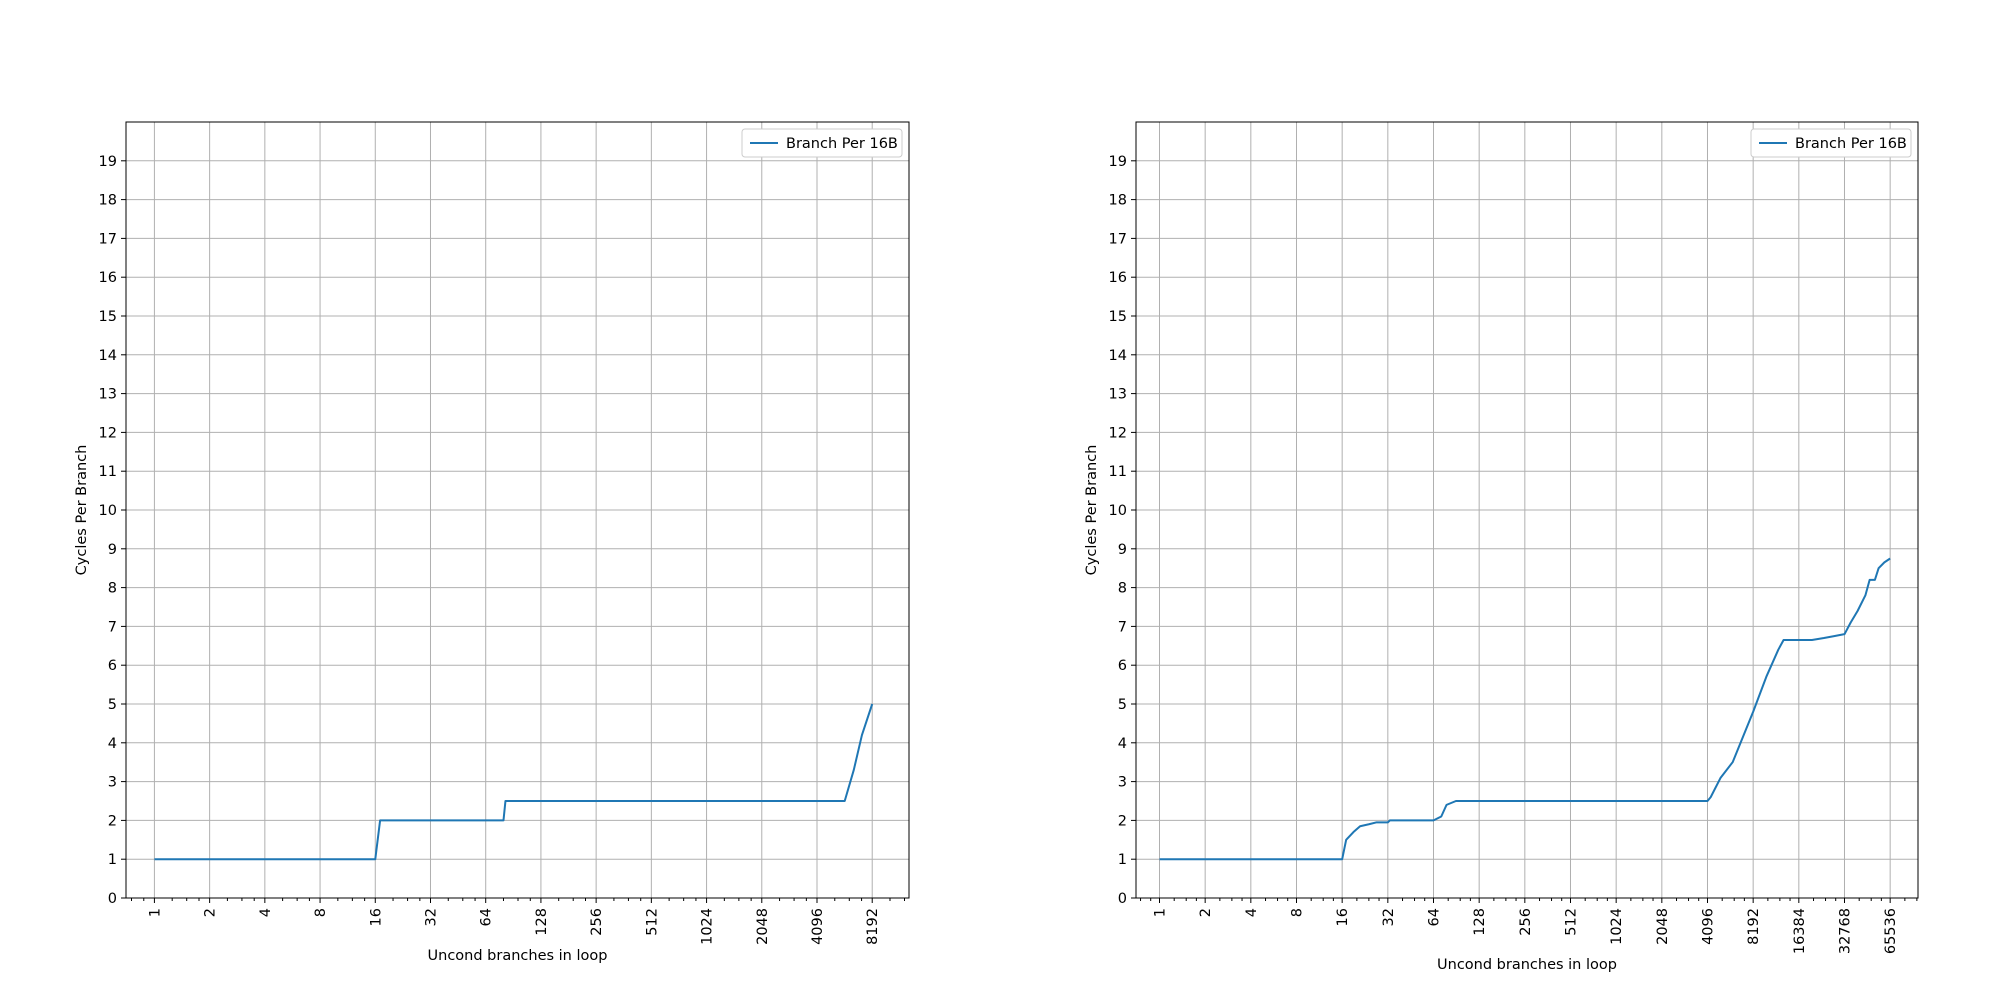 The width and height of the screenshot is (2000, 1000). Describe the element at coordinates (112, 705) in the screenshot. I see `chart-left-y-tick-label: 5` at that location.